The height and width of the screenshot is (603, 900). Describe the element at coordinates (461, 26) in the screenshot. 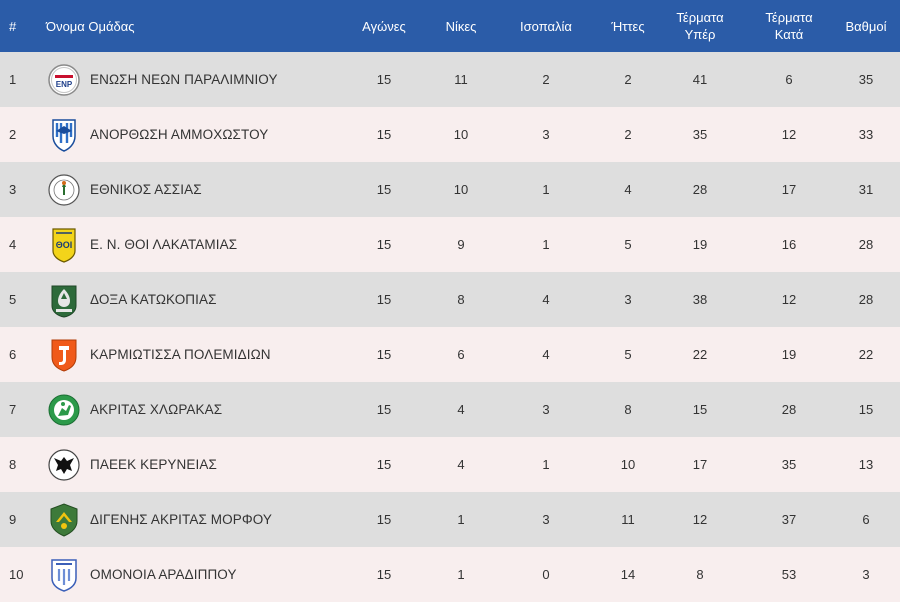

I see `header-wins: Νίκες` at that location.